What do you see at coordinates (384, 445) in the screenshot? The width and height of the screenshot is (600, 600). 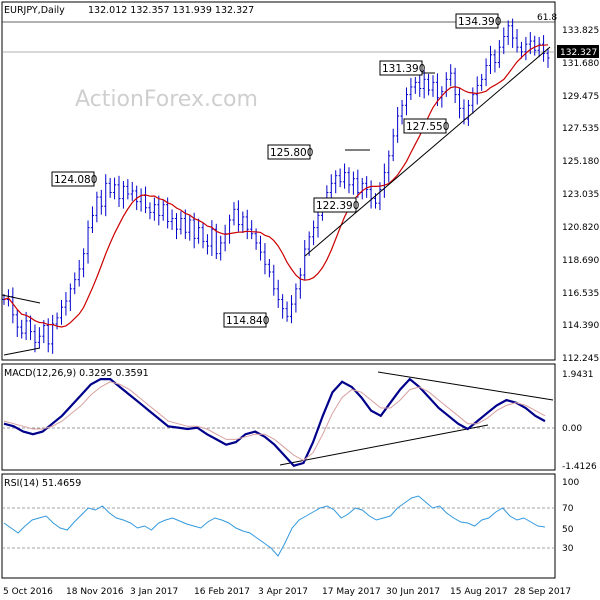 I see `macd-trendline-bottom` at bounding box center [384, 445].